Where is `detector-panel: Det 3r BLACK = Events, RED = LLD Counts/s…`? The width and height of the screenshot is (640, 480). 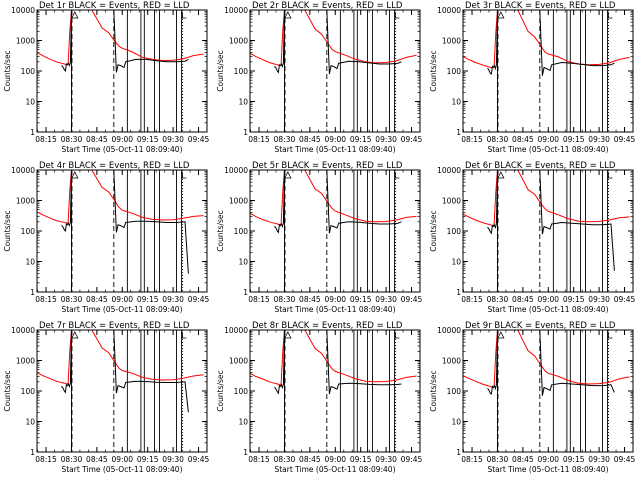 detector-panel: Det 3r BLACK = Events, RED = LLD Counts/s… is located at coordinates (532, 77).